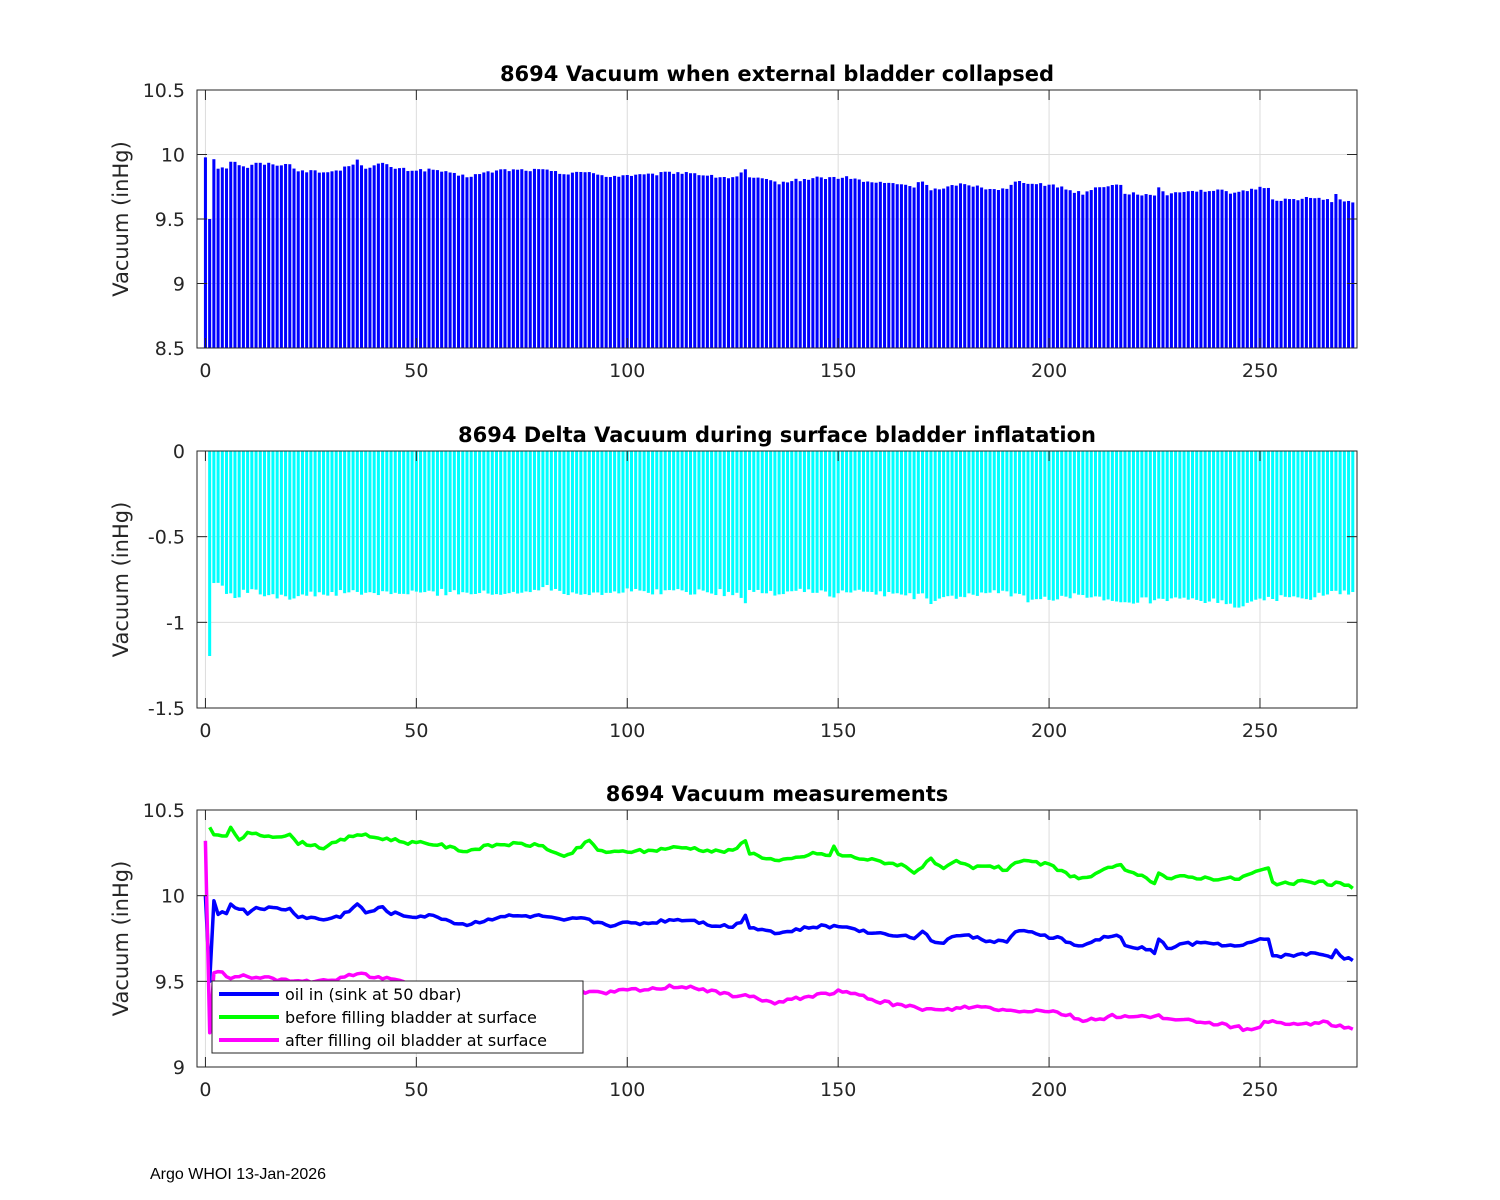  What do you see at coordinates (411, 1017) in the screenshot?
I see `legend-label-2: before filling bladder at surface` at bounding box center [411, 1017].